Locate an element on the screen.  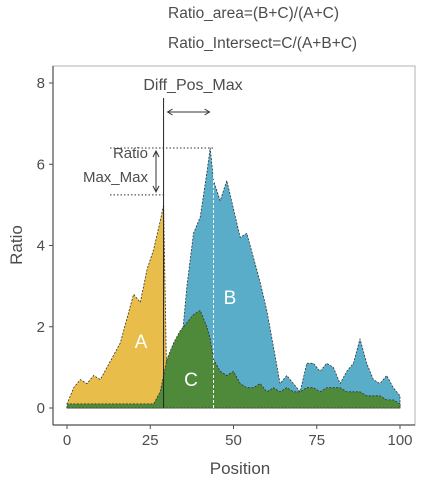
ratio-label-line2: Max_Max is located at coordinates (116, 177).